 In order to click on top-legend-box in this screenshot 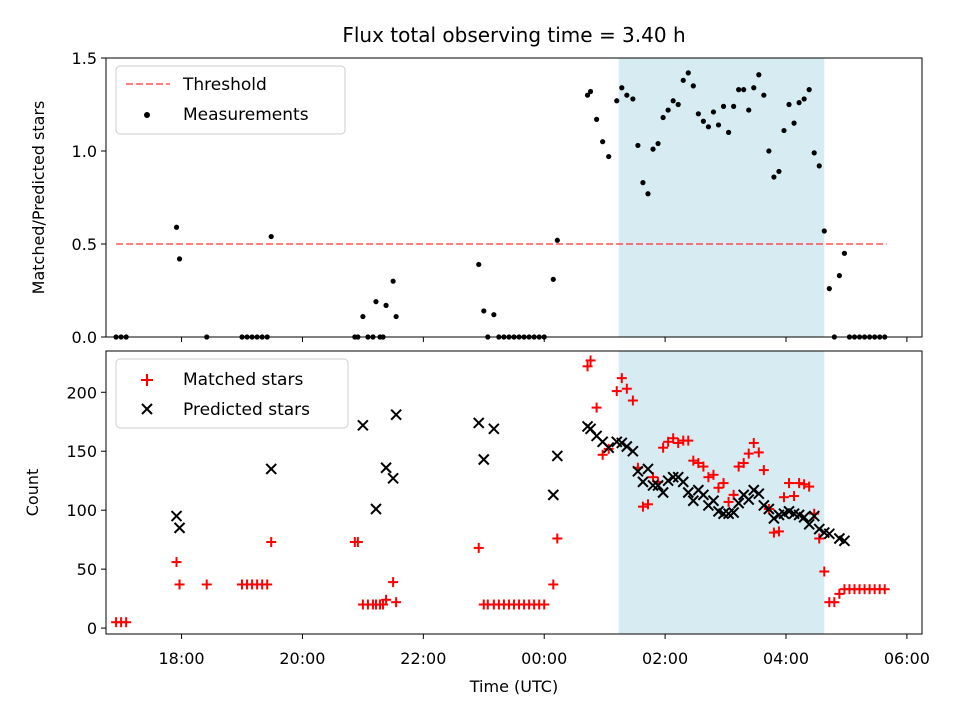, I will do `click(230, 100)`.